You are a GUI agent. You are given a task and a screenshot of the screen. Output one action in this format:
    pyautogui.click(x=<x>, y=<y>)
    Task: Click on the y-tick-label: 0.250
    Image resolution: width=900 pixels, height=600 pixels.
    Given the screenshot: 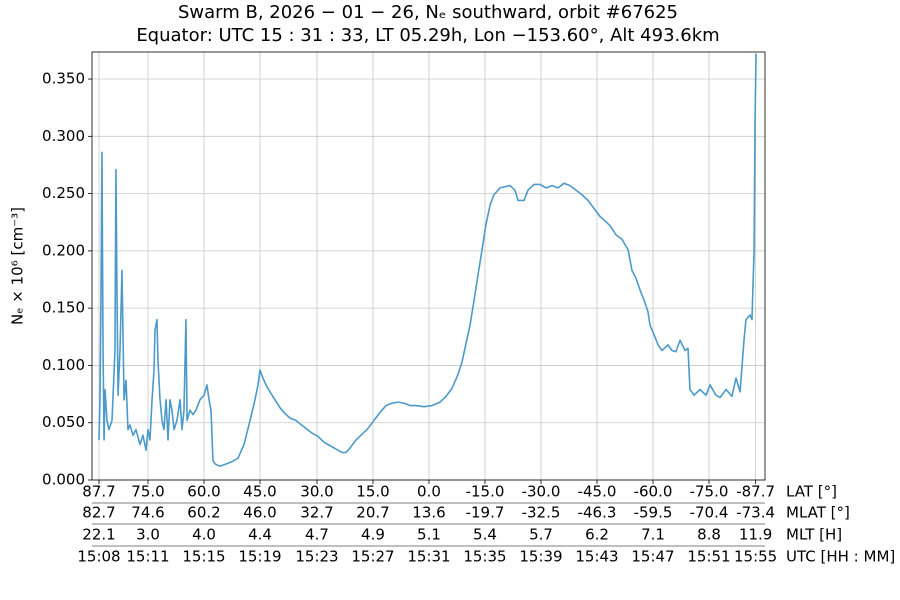 What is the action you would take?
    pyautogui.click(x=63, y=193)
    